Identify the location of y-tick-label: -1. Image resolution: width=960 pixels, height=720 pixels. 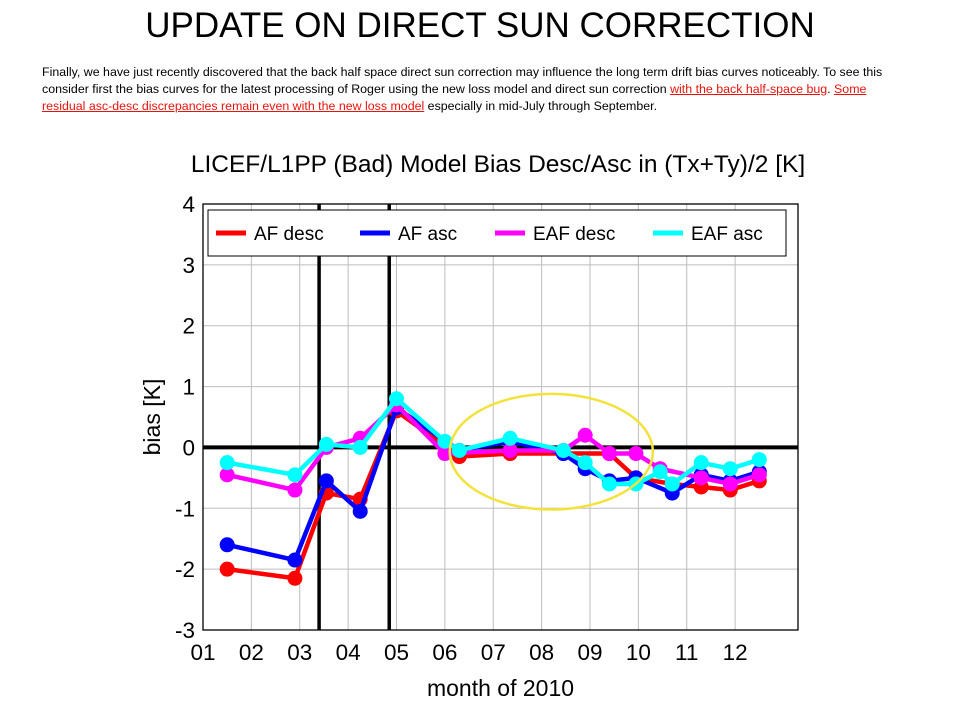
(185, 508).